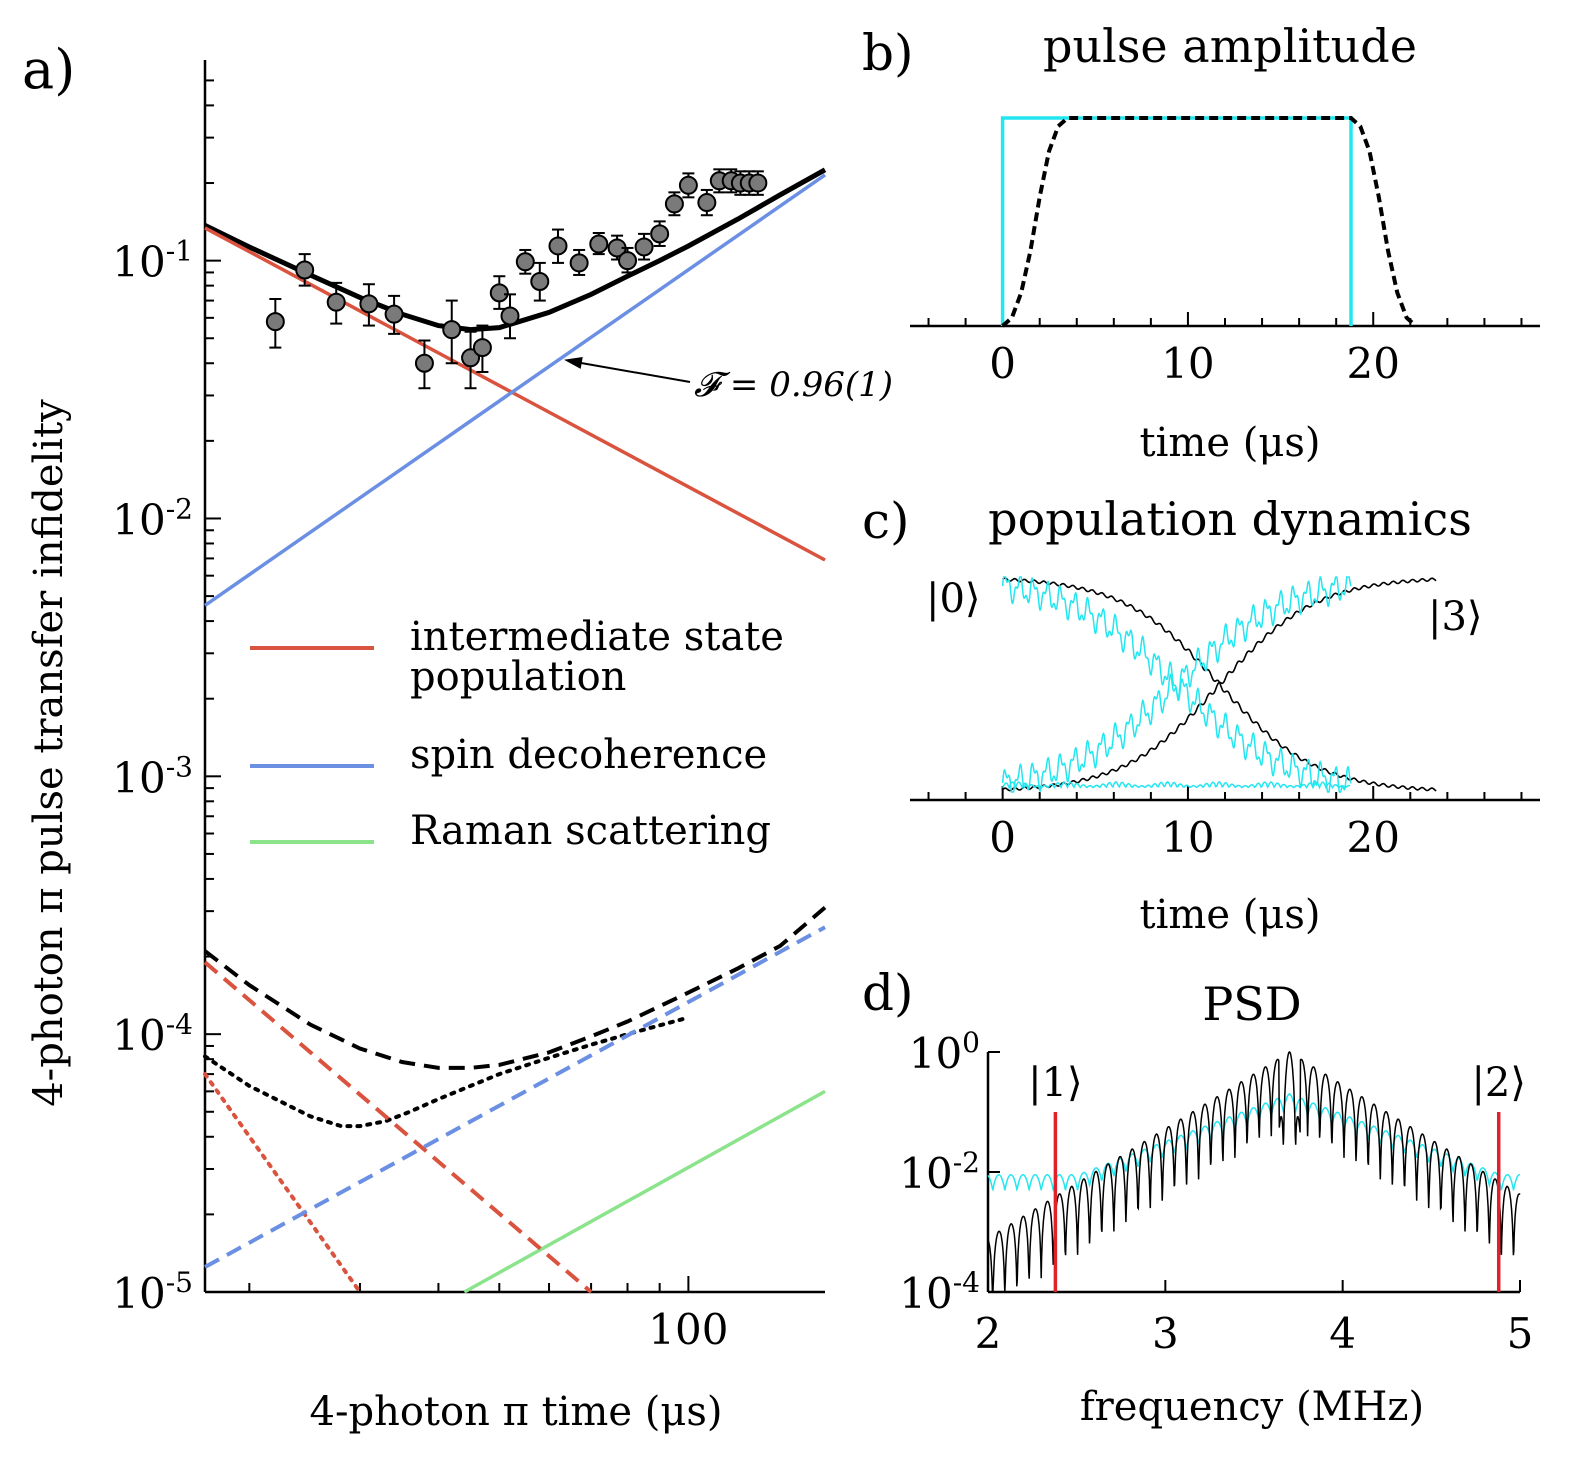 The height and width of the screenshot is (1471, 1579). I want to click on panel-b-series, so click(1209, 222).